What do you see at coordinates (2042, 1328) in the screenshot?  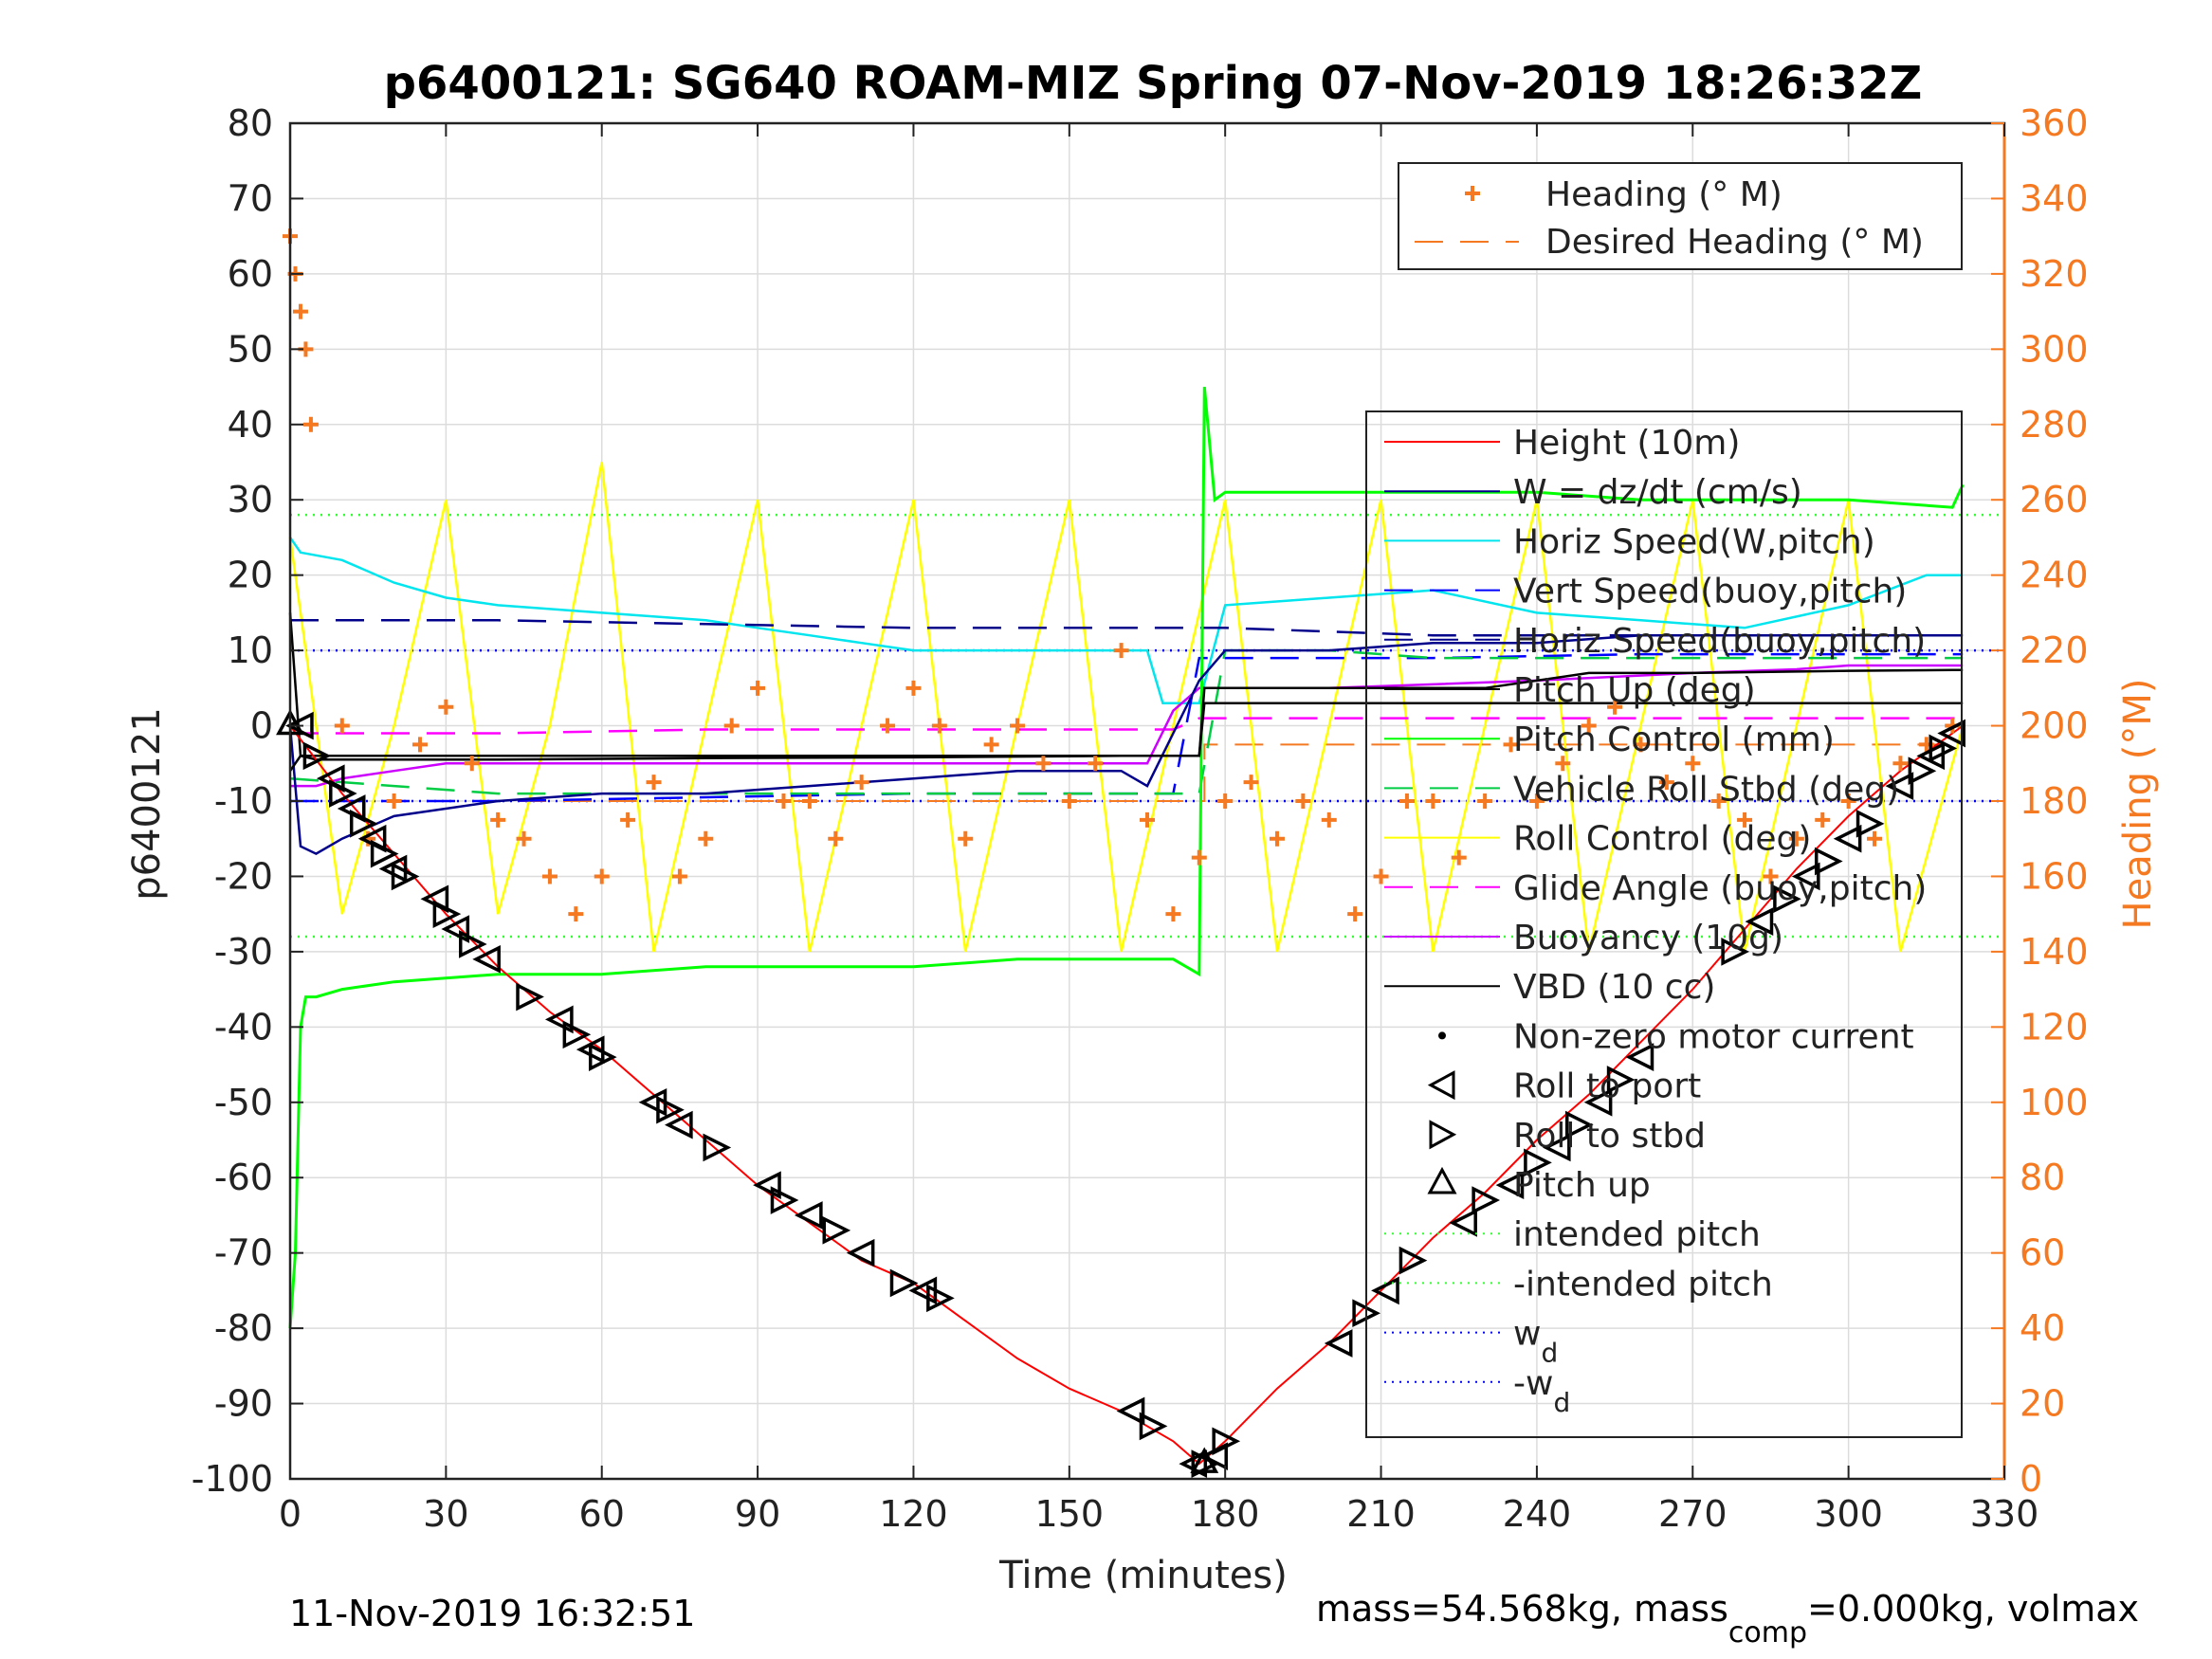 I see `y-right-tick-label: 40` at bounding box center [2042, 1328].